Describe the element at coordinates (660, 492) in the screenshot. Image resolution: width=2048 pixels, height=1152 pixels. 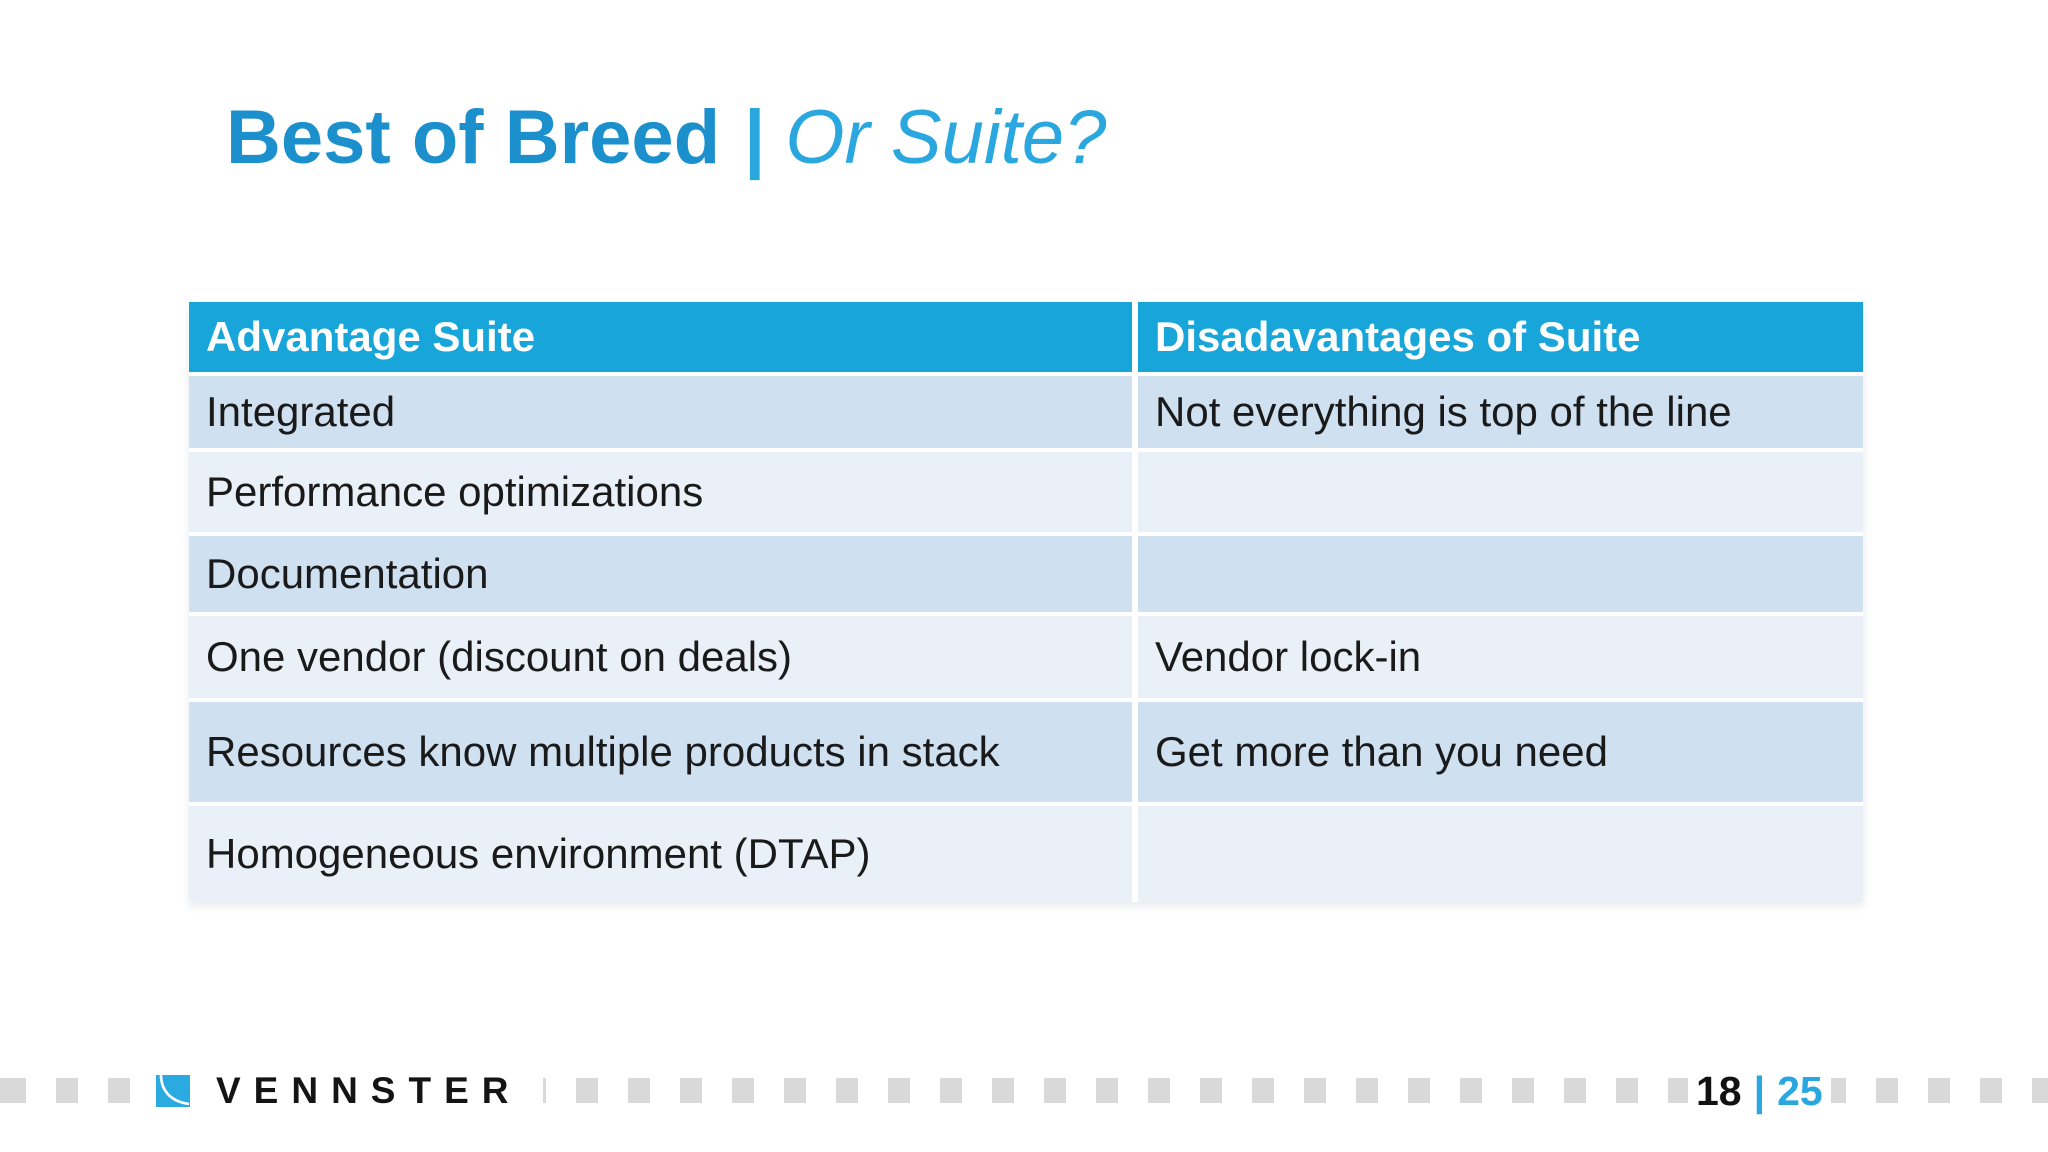
I see `table-cell: Performance optimizations` at that location.